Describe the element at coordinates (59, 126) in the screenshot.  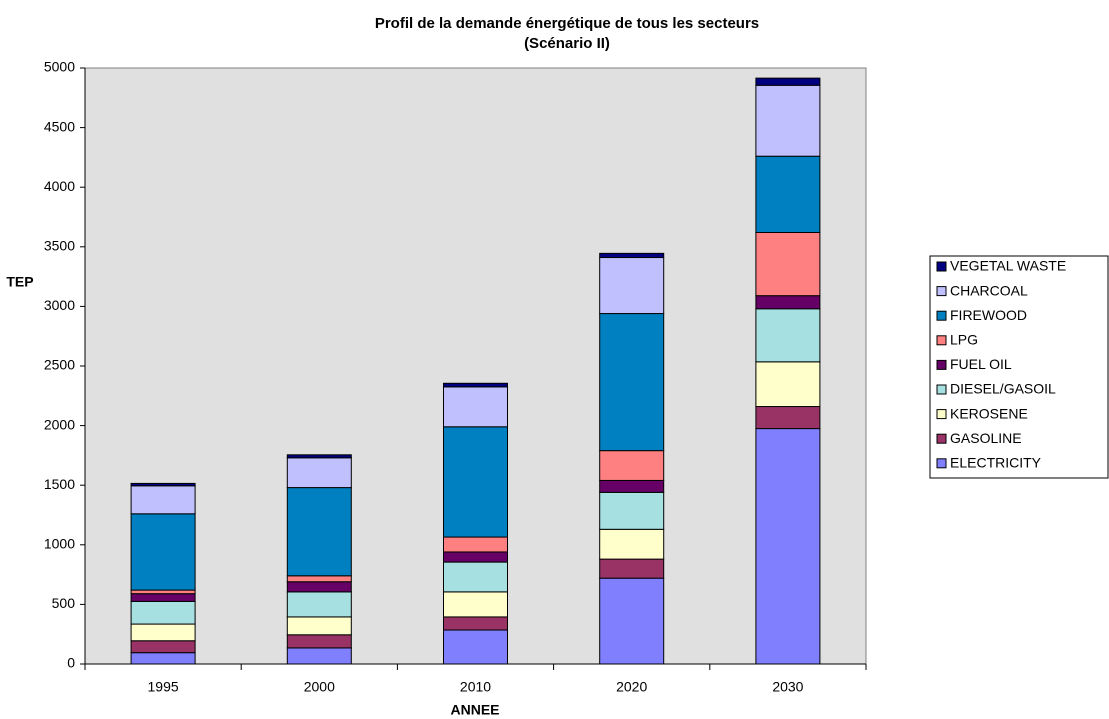
I see `y-tick-label: 4500` at that location.